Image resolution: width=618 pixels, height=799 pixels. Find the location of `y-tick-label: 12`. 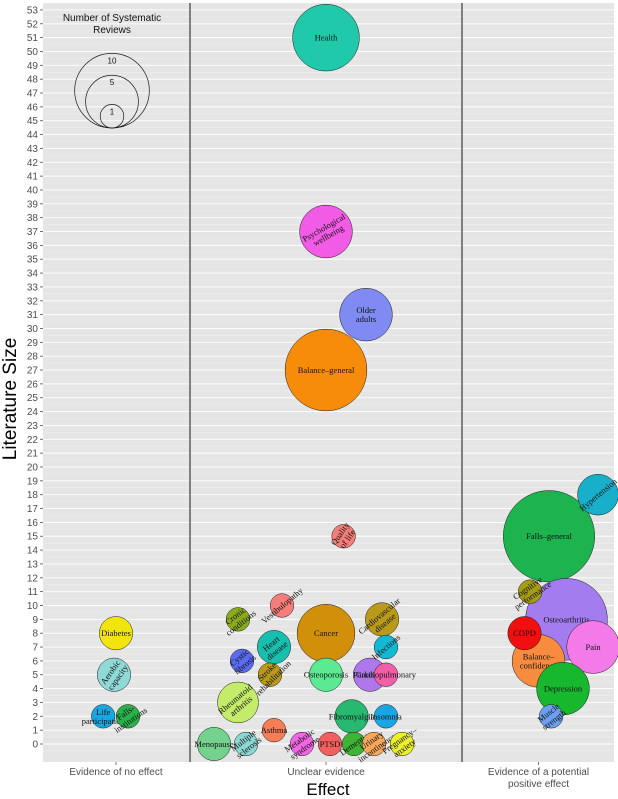

y-tick-label: 12 is located at coordinates (33, 578).